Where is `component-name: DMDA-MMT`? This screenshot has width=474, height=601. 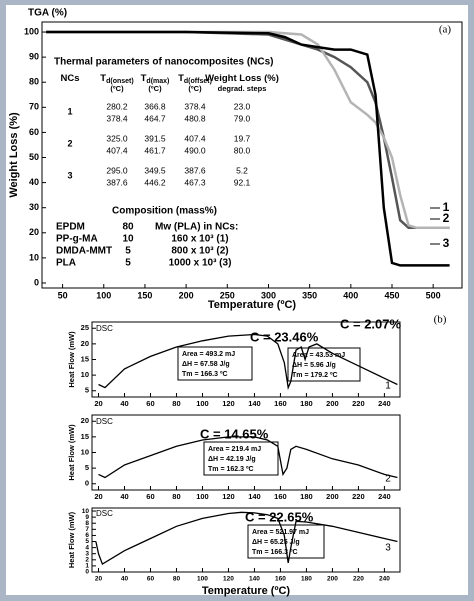
component-name: DMDA-MMT is located at coordinates (84, 251).